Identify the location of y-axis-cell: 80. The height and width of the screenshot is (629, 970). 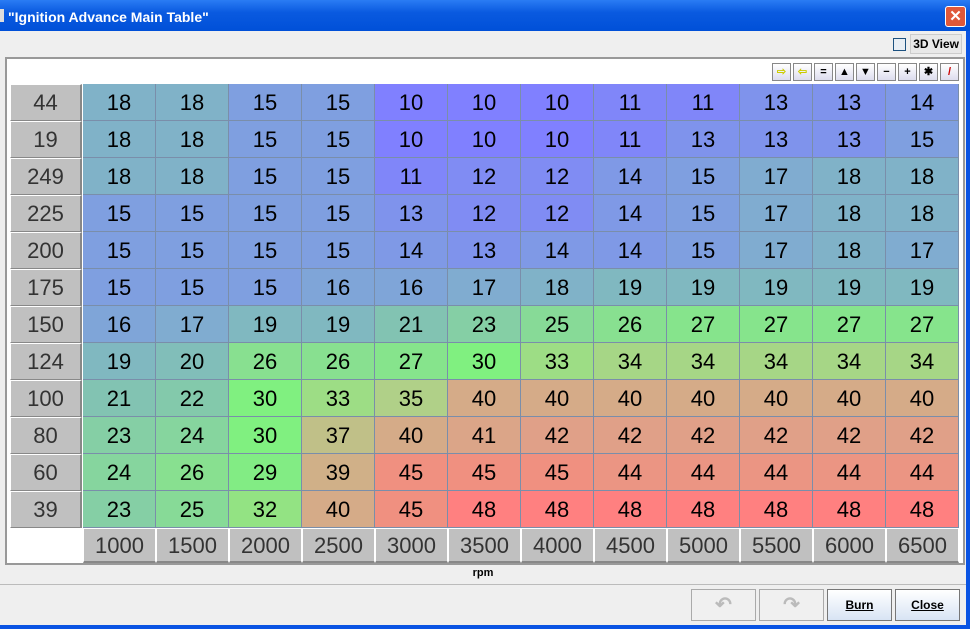
(46, 435).